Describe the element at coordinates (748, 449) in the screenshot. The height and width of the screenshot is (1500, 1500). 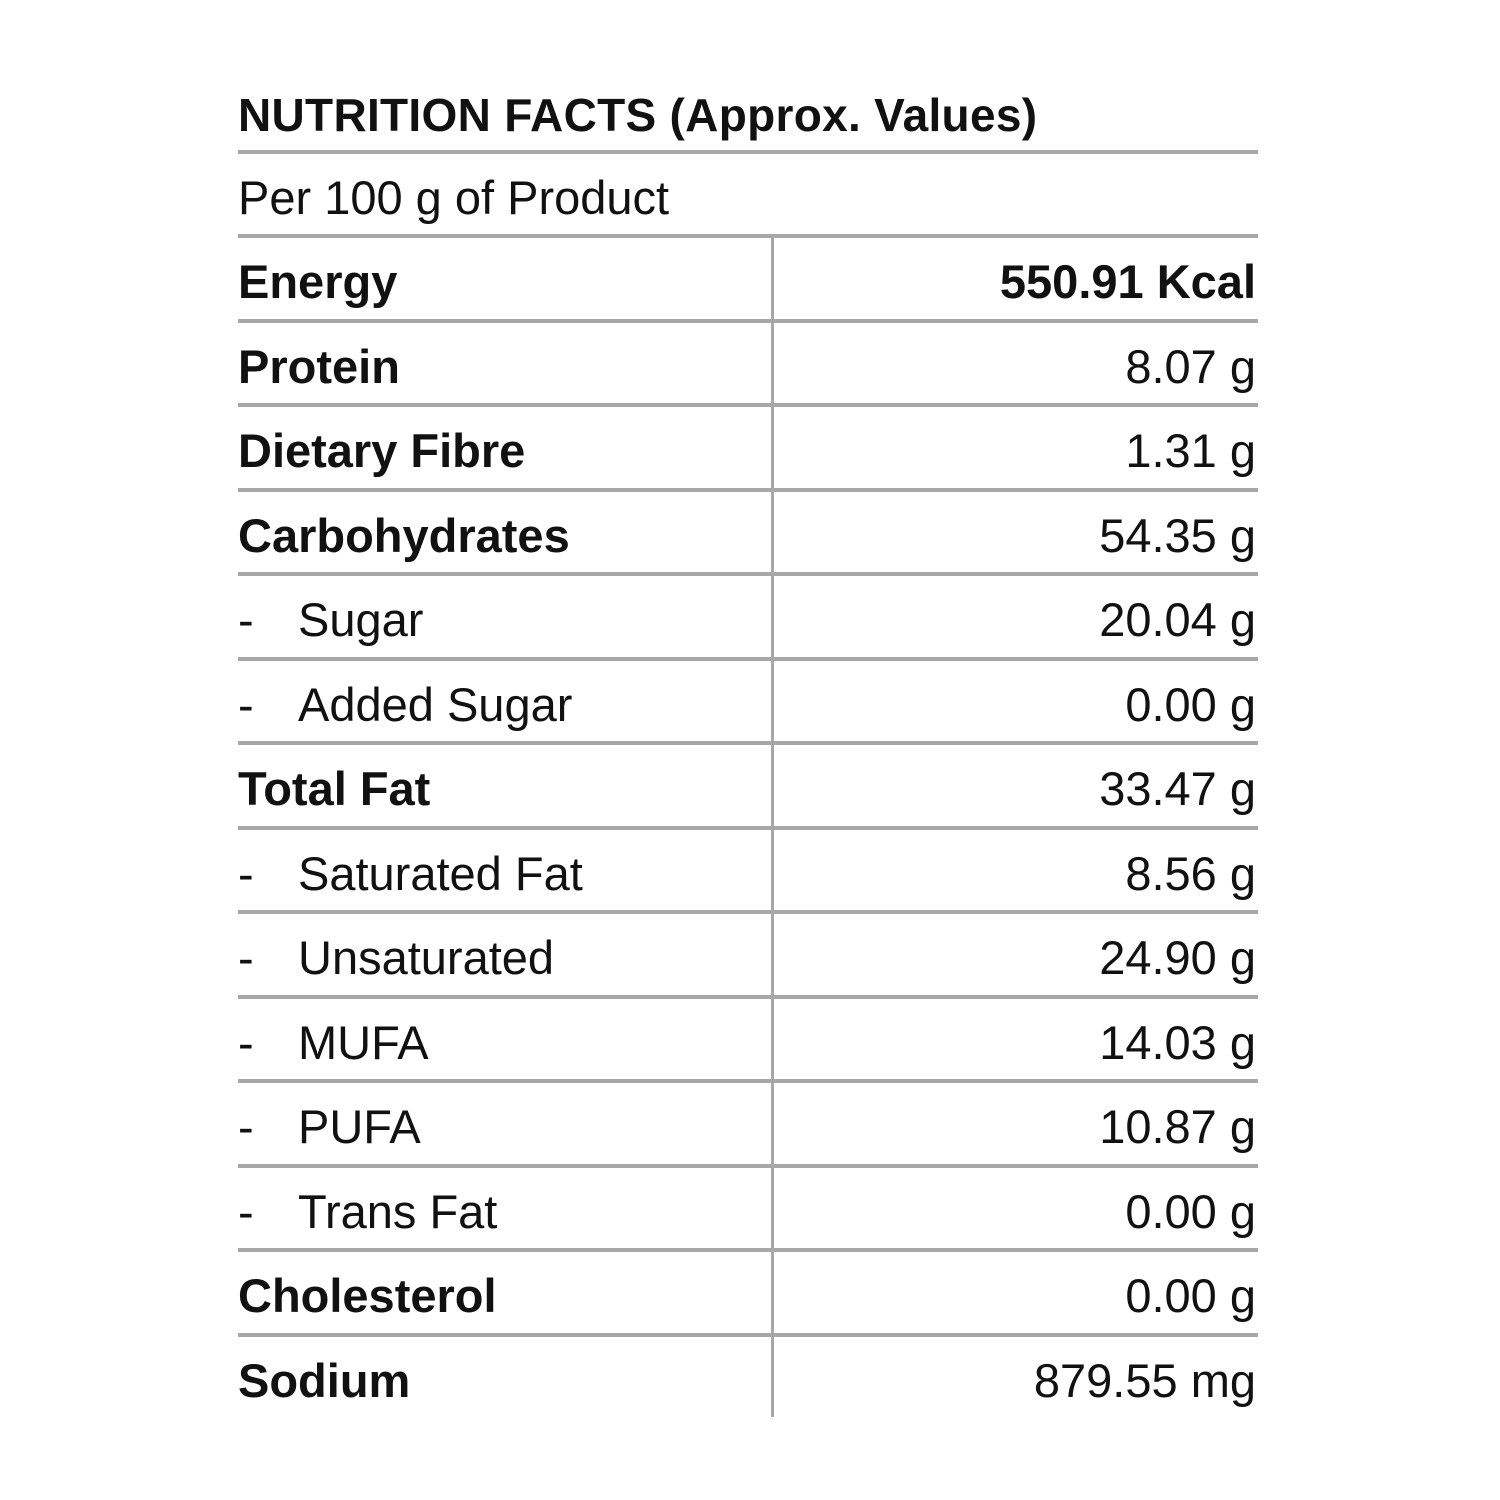
I see `nutrient-row: Dietary Fibre 1.31 g` at that location.